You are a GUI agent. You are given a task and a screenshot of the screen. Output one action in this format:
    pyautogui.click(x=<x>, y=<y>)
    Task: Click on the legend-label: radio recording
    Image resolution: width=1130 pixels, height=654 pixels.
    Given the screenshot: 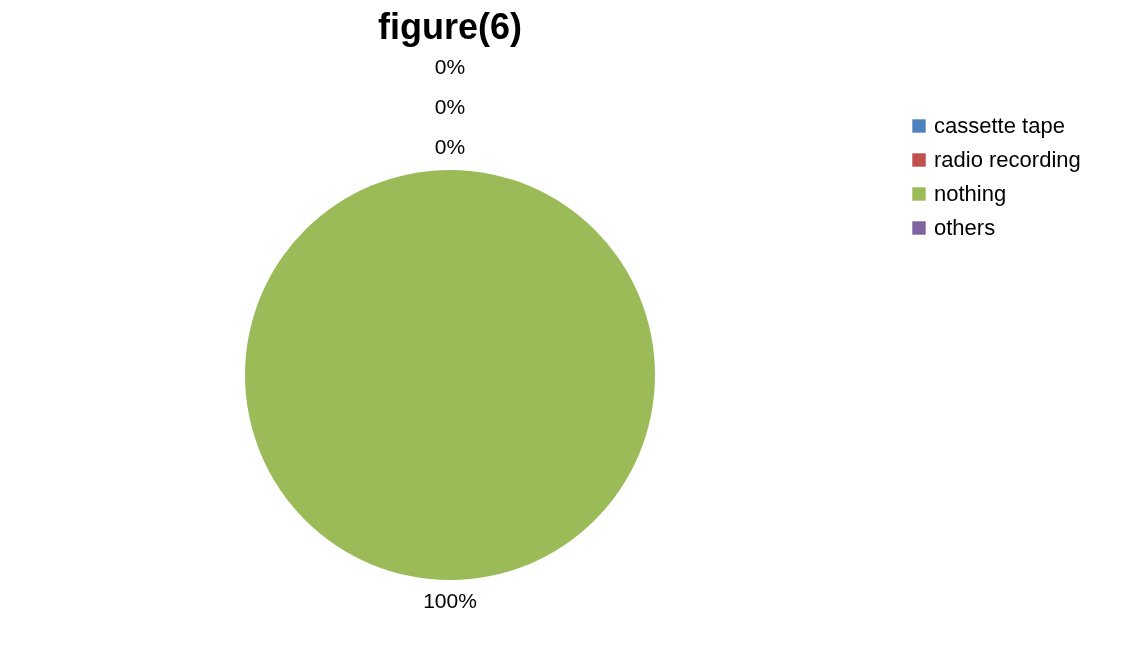 What is the action you would take?
    pyautogui.click(x=1007, y=159)
    